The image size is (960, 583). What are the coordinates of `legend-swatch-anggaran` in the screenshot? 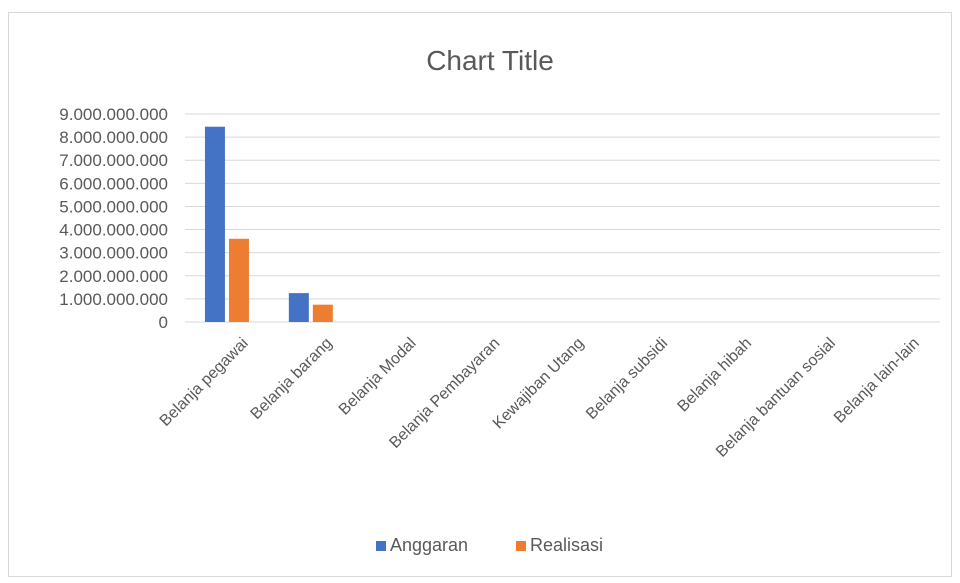 It's located at (381, 546).